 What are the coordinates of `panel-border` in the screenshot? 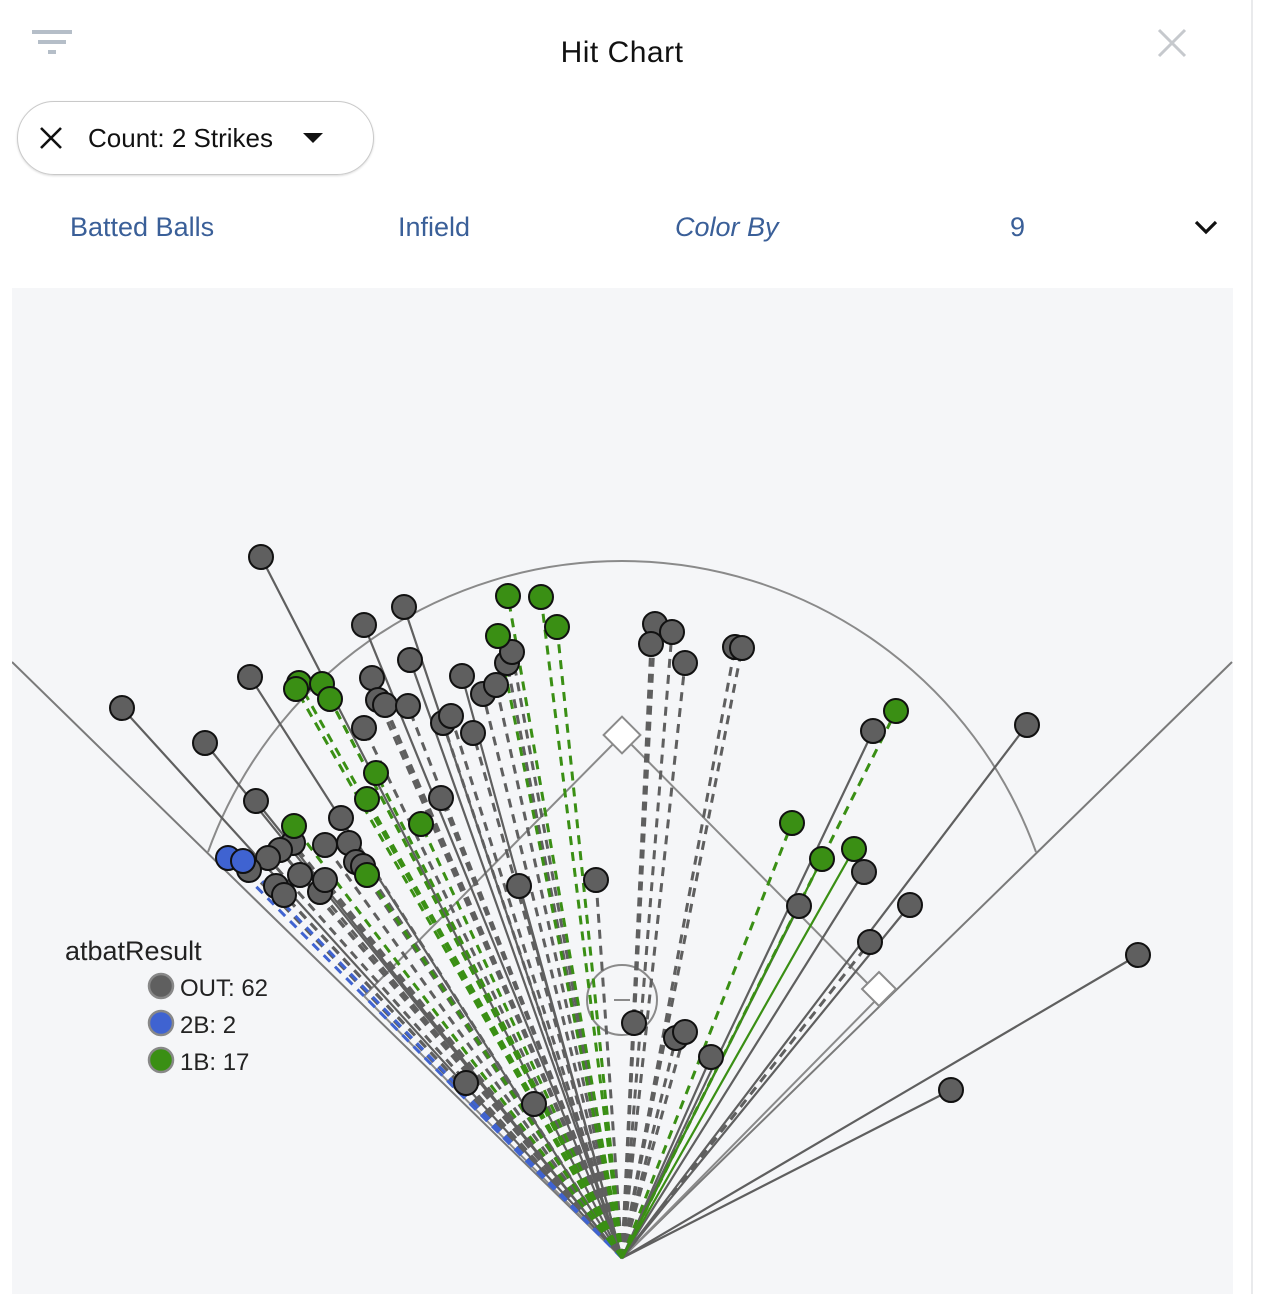 It's located at (1252, 647).